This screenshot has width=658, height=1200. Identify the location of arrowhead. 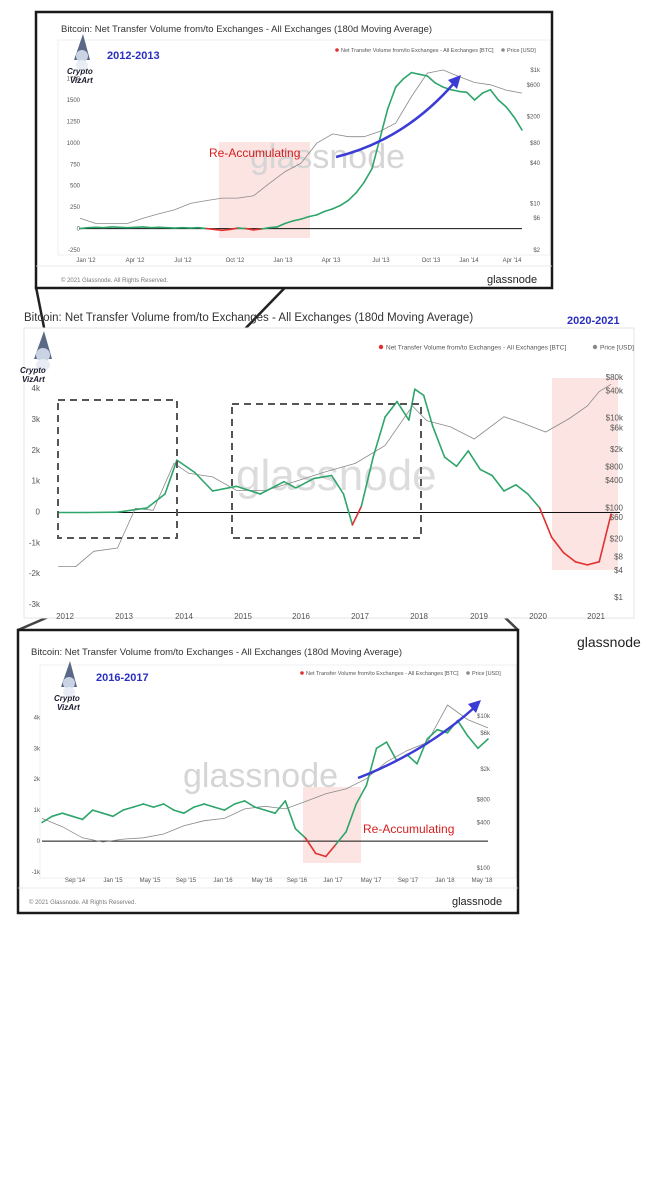
(474, 706).